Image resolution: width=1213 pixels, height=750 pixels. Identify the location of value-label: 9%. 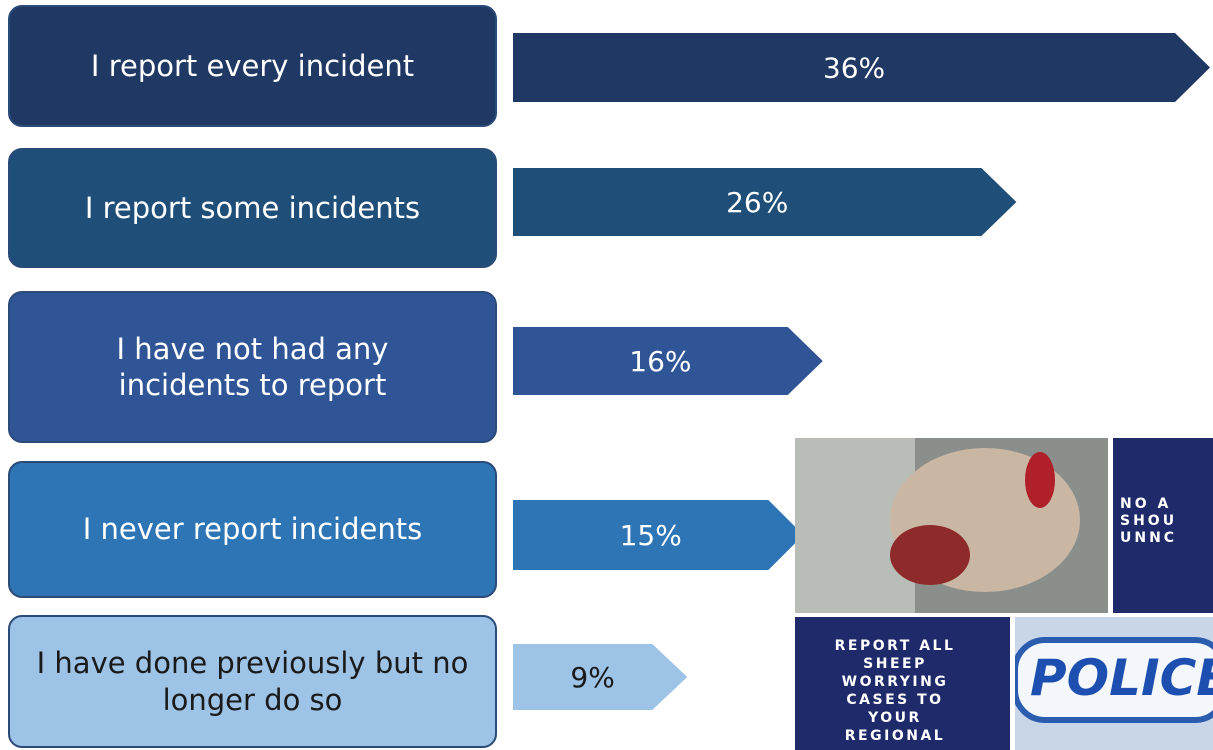
(592, 677).